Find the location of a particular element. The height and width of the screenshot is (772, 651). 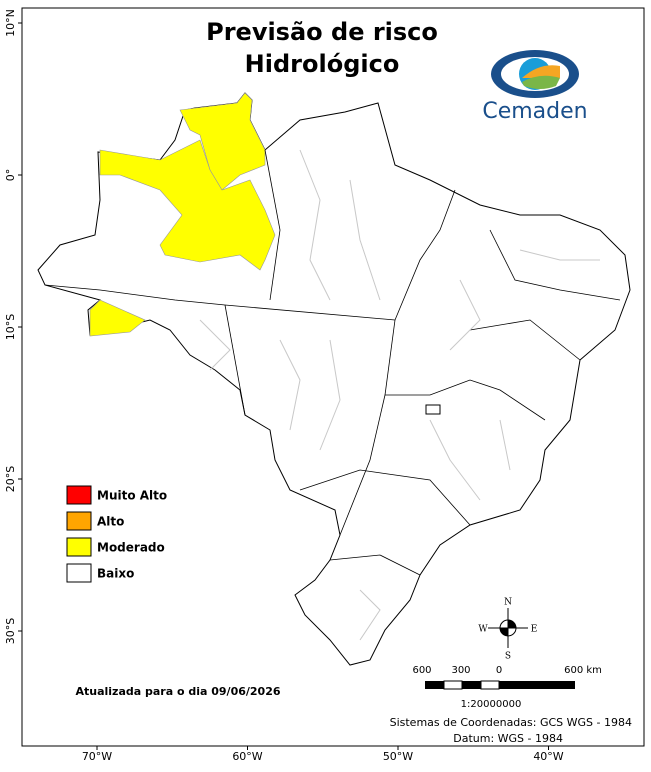

lon-tick-label: 70°W is located at coordinates (97, 756).